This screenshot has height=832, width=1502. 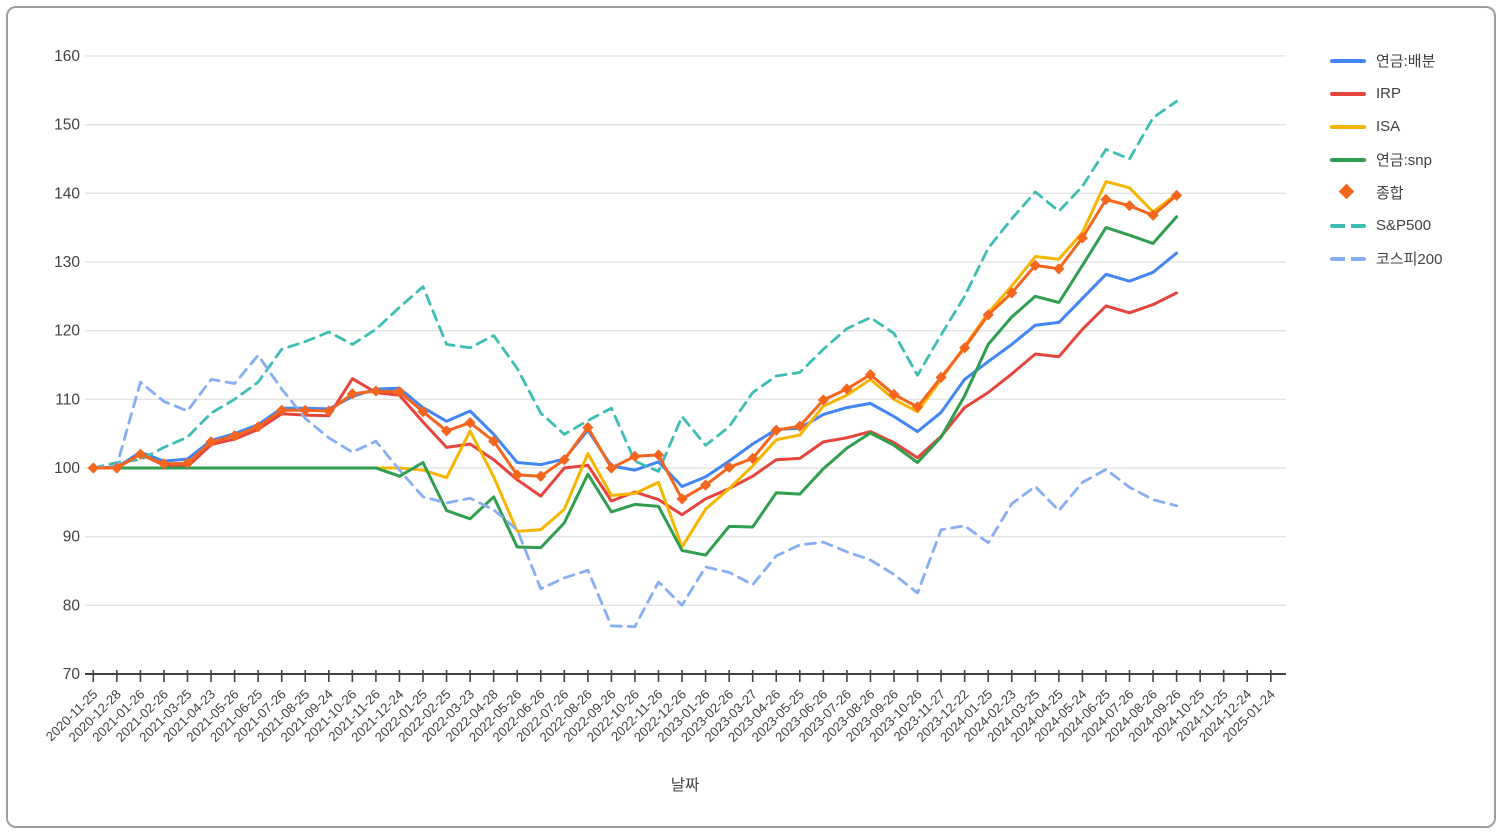 I want to click on legend-item-pension-allocation: 연금:배분, so click(x=1405, y=60).